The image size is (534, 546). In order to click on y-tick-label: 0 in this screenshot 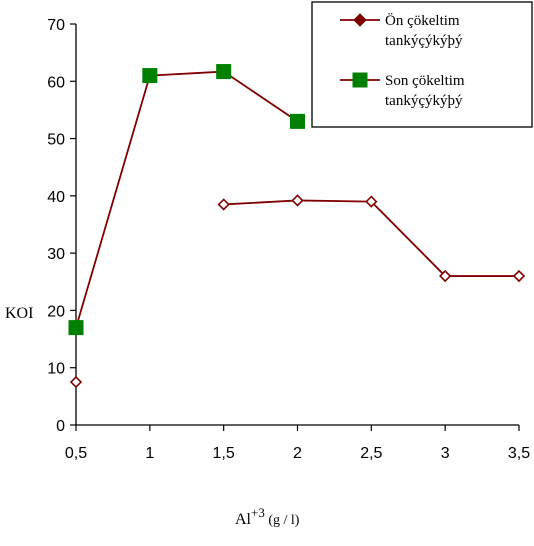, I will do `click(60, 426)`.